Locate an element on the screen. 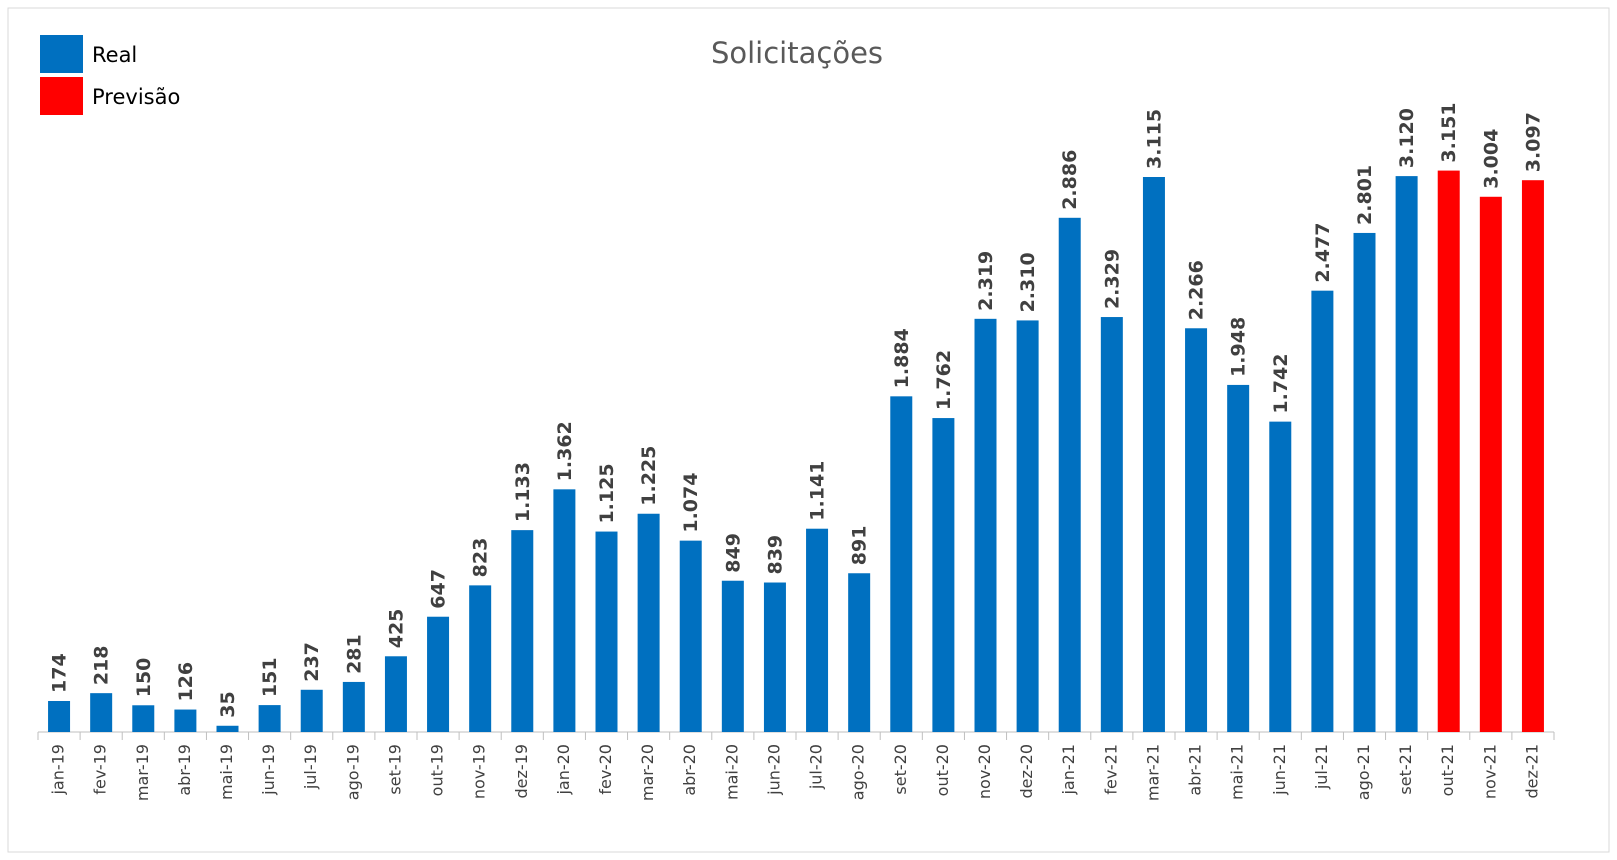 This screenshot has width=1617, height=860. x-tick-label: jan-21 is located at coordinates (1068, 770).